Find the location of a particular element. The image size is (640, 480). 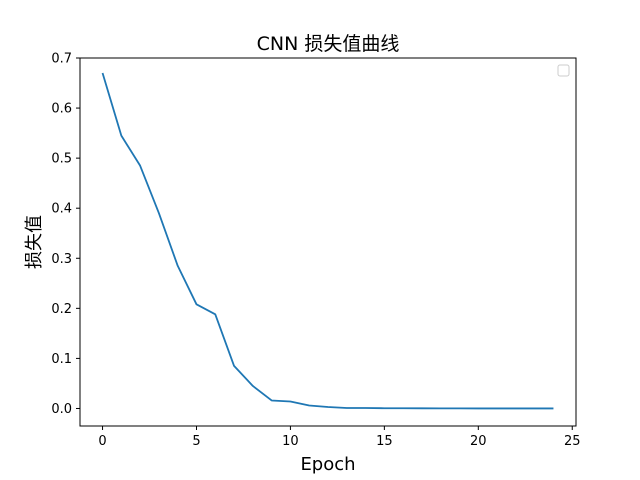

x-tick-label: 10 is located at coordinates (290, 441).